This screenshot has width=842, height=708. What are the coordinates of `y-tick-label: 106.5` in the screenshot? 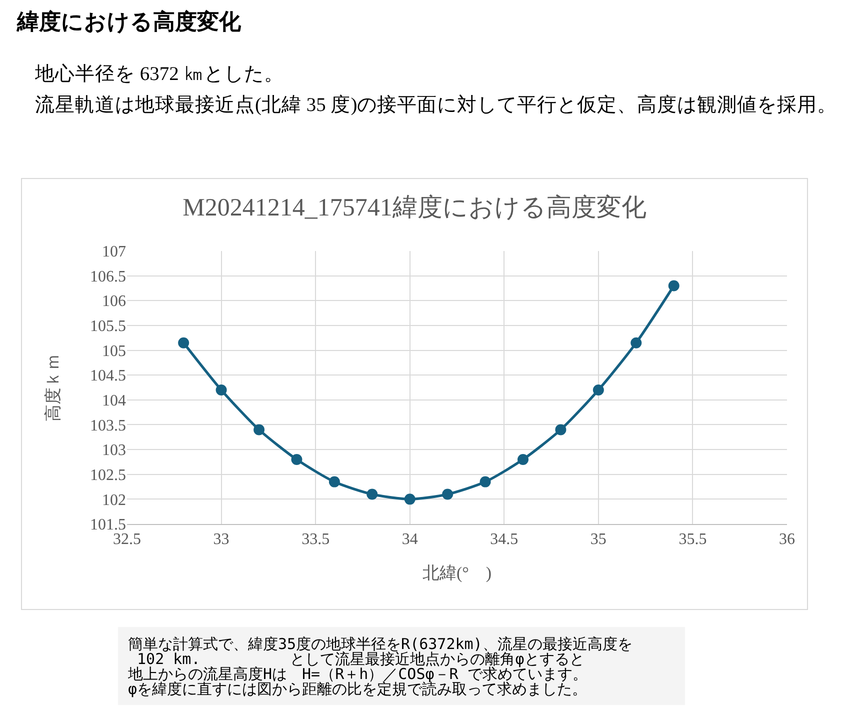 It's located at (108, 277).